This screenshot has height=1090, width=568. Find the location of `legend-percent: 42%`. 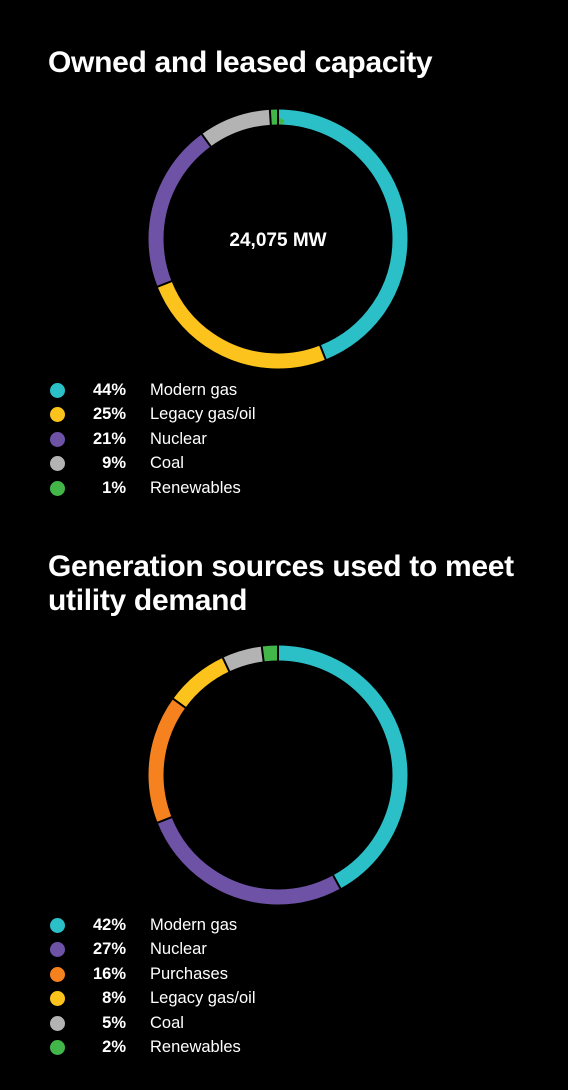

legend-percent: 42% is located at coordinates (109, 925).